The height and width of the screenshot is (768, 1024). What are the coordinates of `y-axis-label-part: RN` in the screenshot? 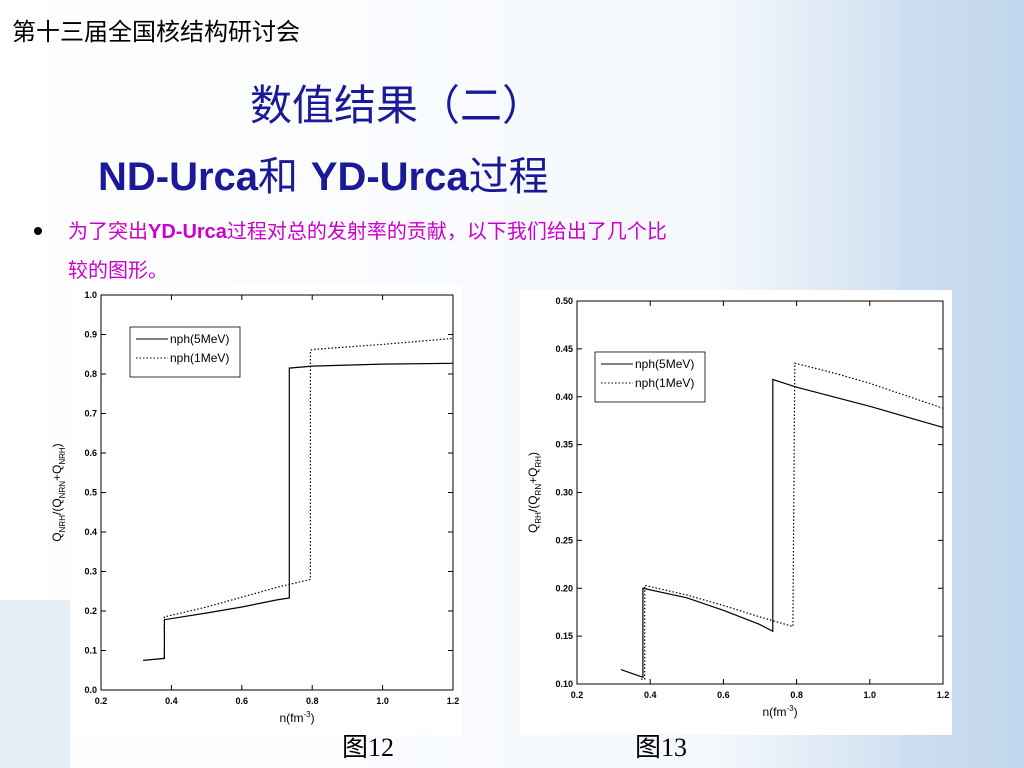 It's located at (538, 490).